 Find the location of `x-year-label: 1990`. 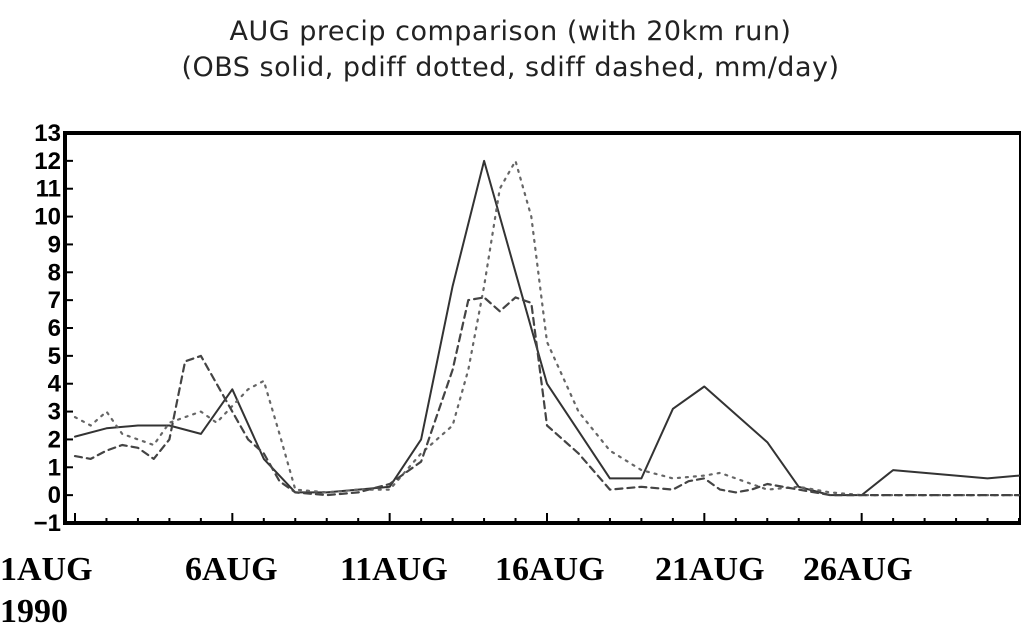

x-year-label: 1990 is located at coordinates (34, 611).